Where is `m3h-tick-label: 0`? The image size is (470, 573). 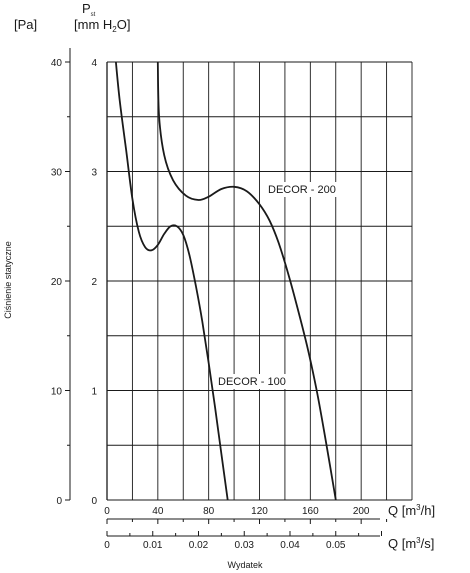
m3h-tick-label: 0 is located at coordinates (107, 511).